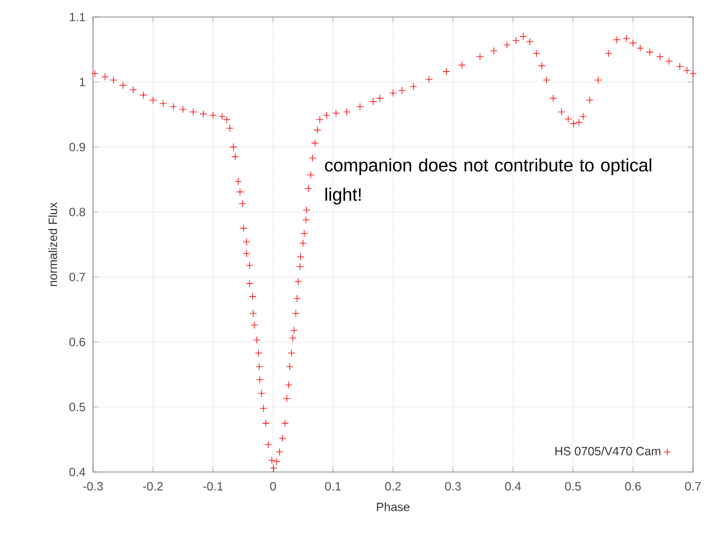 Image resolution: width=707 pixels, height=533 pixels. I want to click on x-tick-label: 0.6, so click(633, 486).